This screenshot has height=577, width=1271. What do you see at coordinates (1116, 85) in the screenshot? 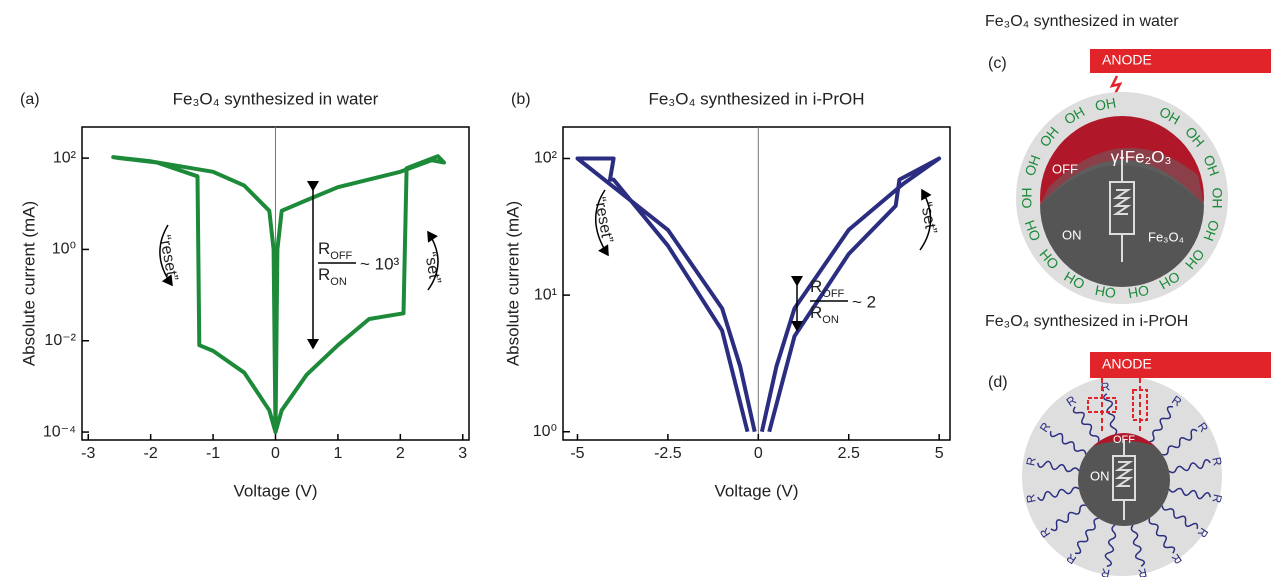
I see `spark` at bounding box center [1116, 85].